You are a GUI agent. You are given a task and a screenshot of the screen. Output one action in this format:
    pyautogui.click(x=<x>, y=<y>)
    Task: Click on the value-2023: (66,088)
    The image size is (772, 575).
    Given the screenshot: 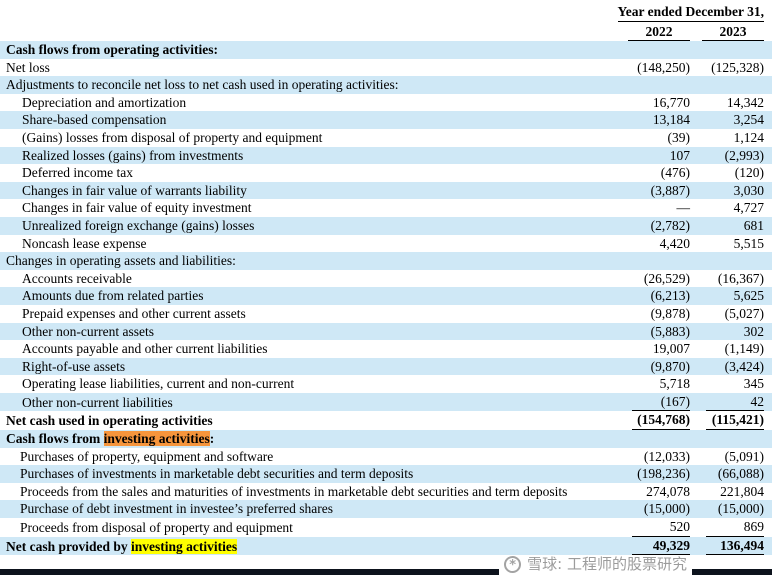 What is the action you would take?
    pyautogui.click(x=727, y=474)
    